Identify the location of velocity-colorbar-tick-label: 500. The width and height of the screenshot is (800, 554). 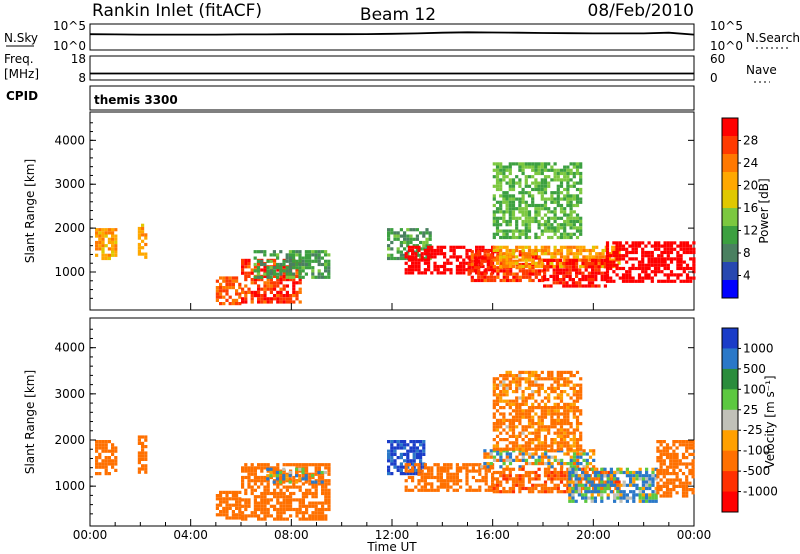
(754, 369).